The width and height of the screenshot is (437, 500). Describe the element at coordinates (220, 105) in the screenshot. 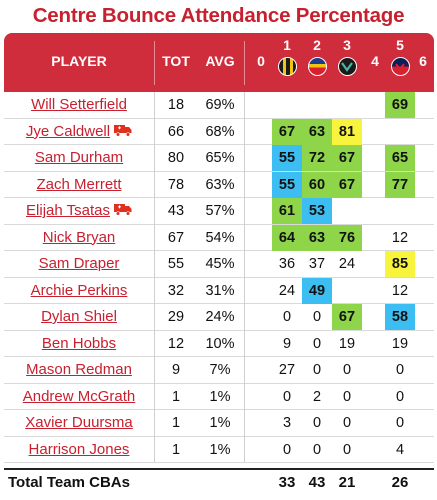

I see `avg-cell: 69%` at that location.